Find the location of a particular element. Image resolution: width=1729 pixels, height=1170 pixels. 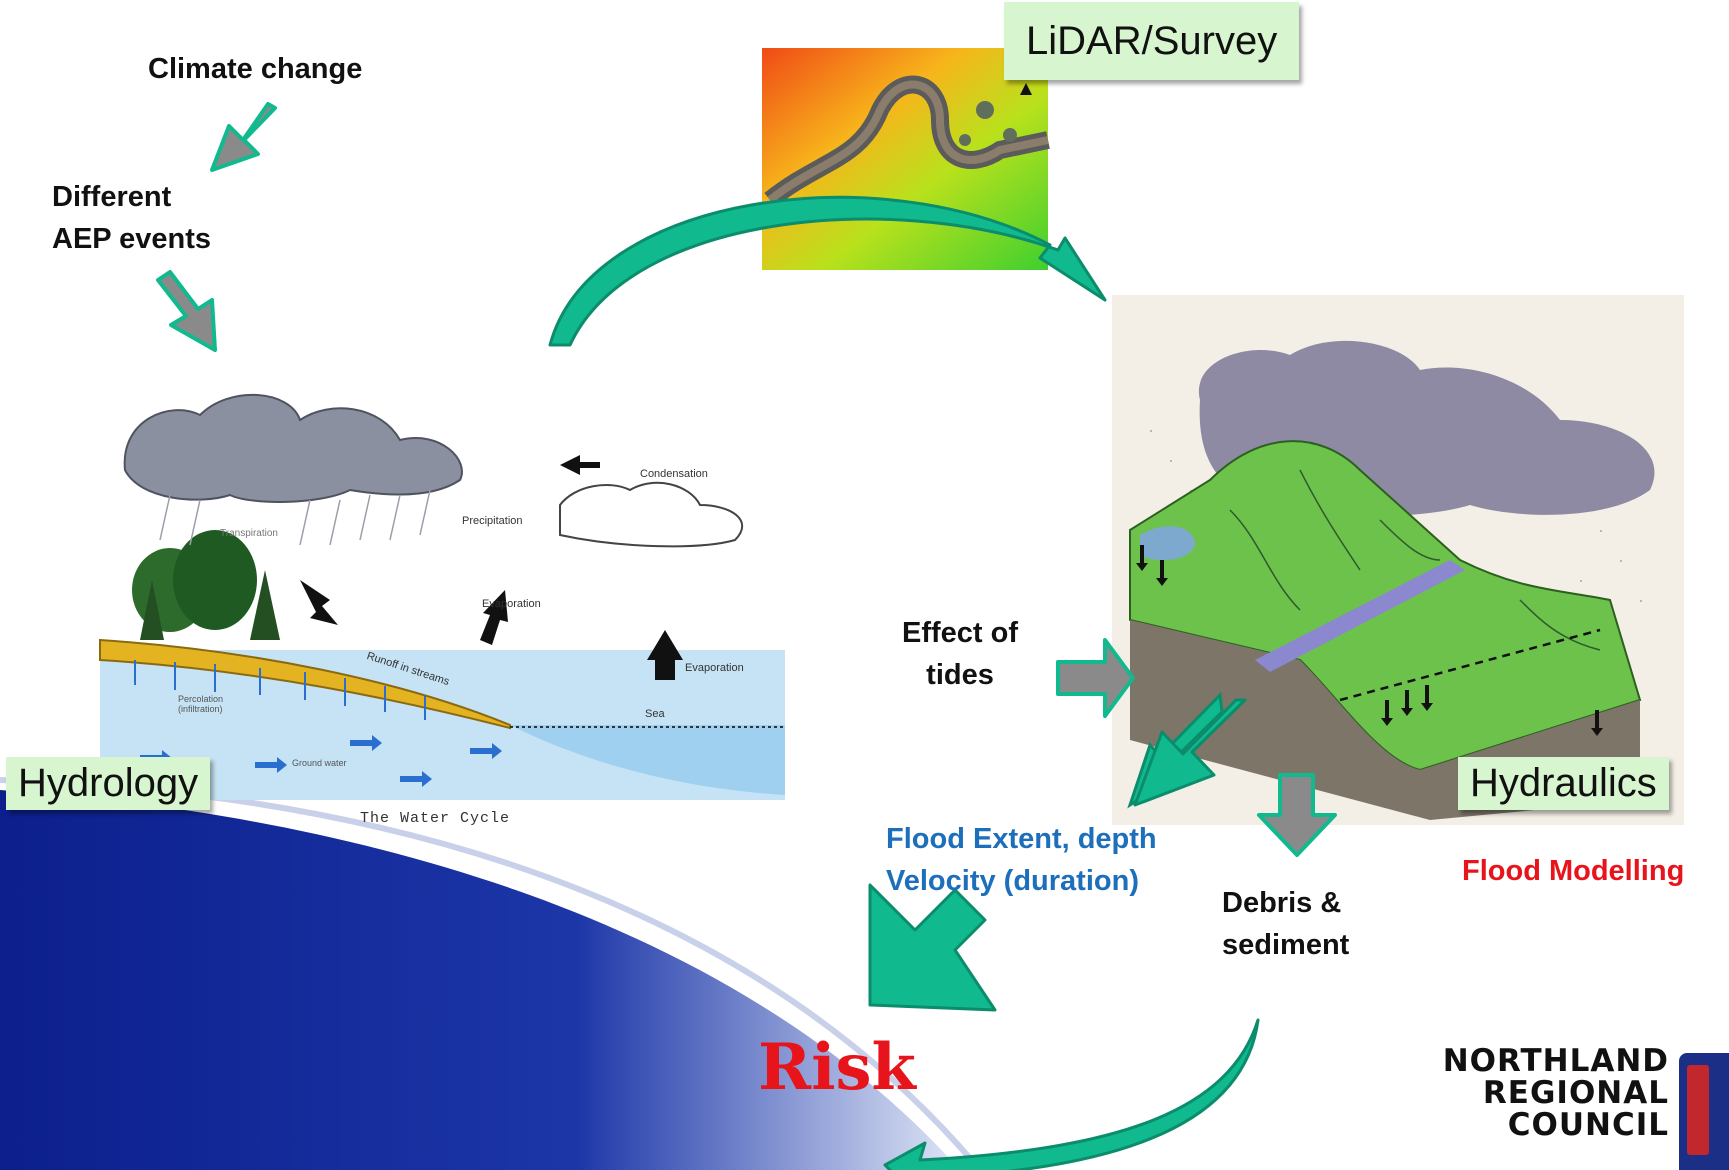

debris-line1: Debris & is located at coordinates (1282, 903).